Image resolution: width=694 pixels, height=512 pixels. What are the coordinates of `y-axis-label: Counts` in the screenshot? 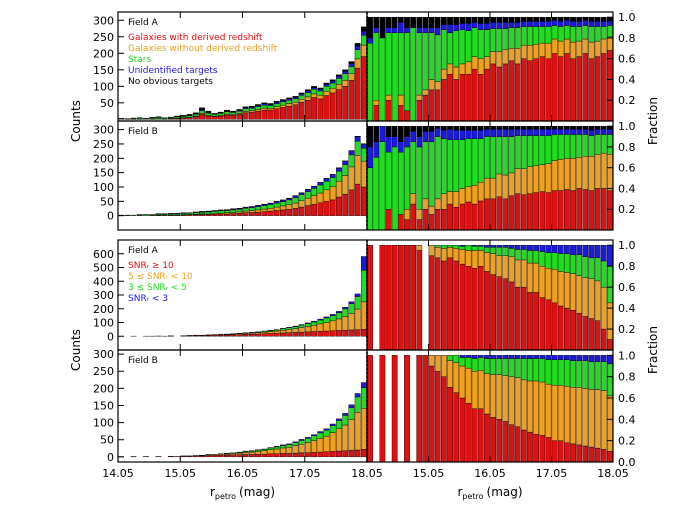 It's located at (76, 350).